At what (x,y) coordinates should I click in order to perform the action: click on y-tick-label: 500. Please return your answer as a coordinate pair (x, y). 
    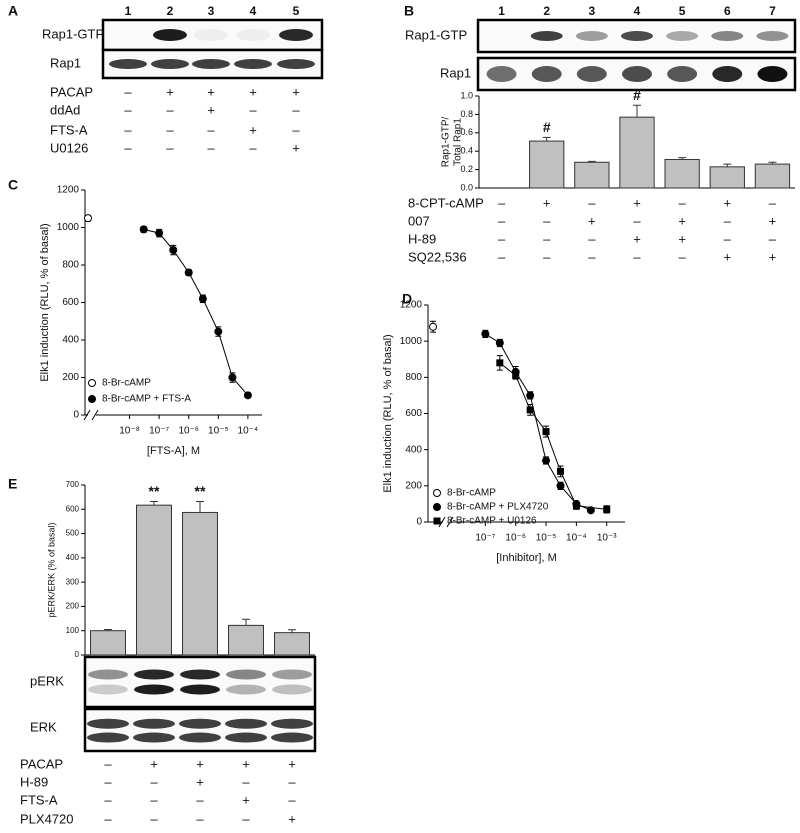
    Looking at the image, I should click on (73, 533).